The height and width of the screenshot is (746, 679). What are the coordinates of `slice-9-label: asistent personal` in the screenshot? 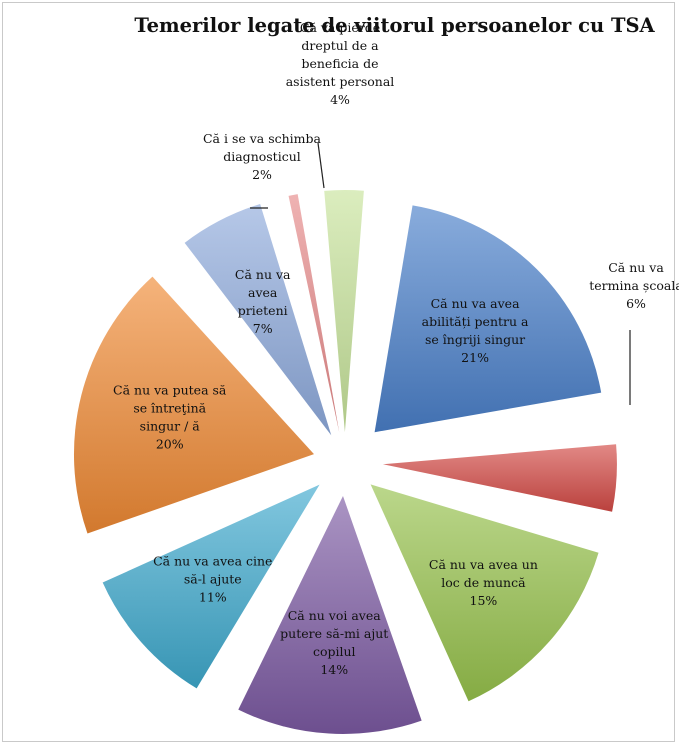 It's located at (340, 81).